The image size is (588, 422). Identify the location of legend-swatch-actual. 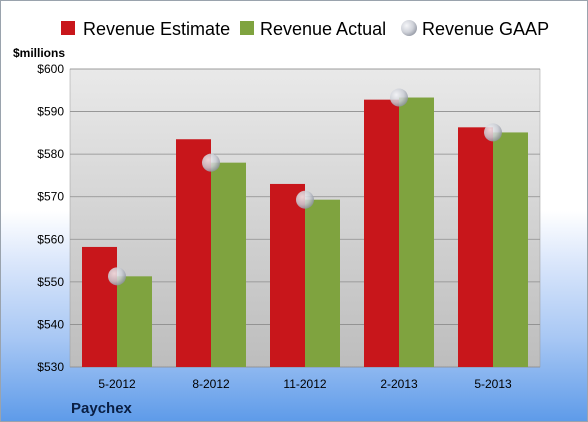
(247, 28).